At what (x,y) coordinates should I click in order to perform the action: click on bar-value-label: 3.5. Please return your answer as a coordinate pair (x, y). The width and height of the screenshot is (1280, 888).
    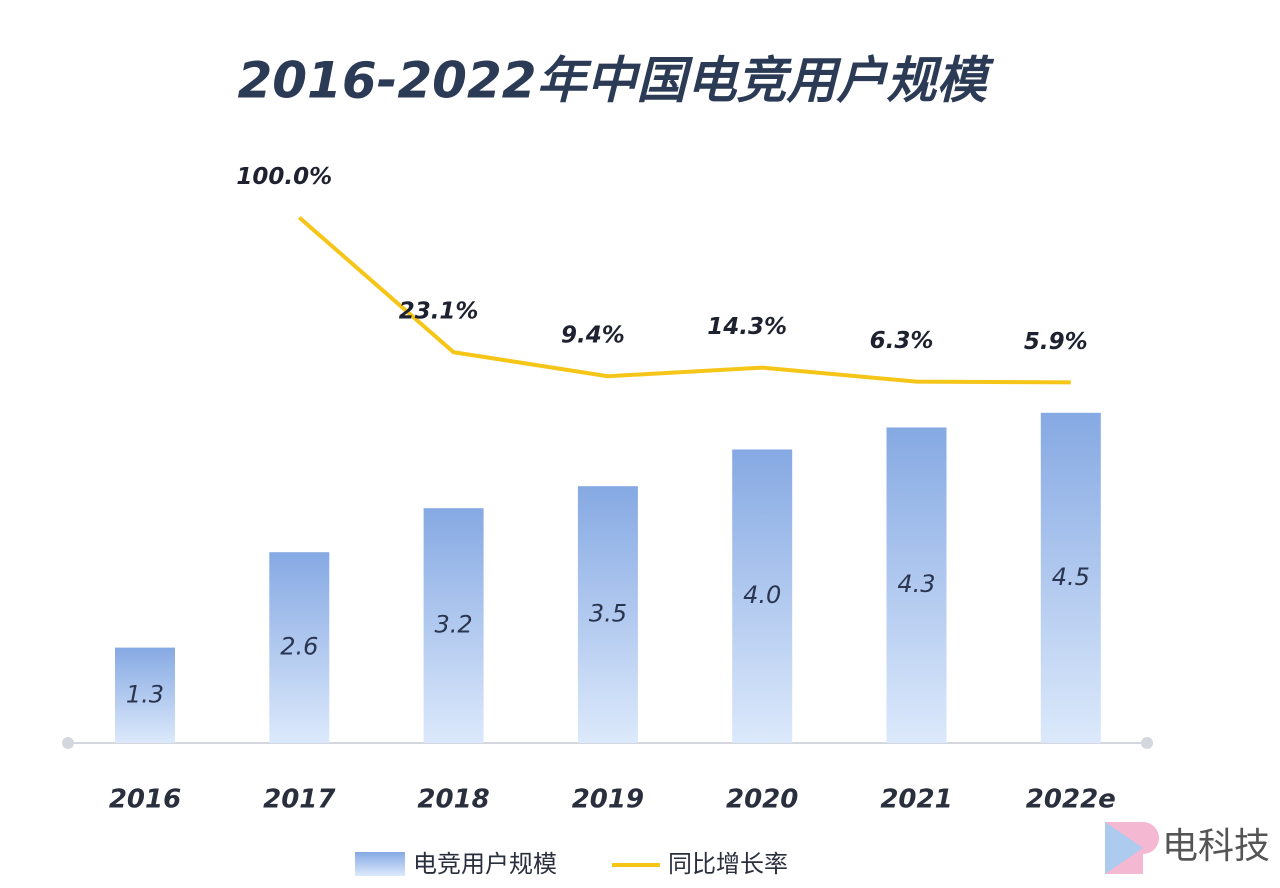
    Looking at the image, I should click on (608, 614).